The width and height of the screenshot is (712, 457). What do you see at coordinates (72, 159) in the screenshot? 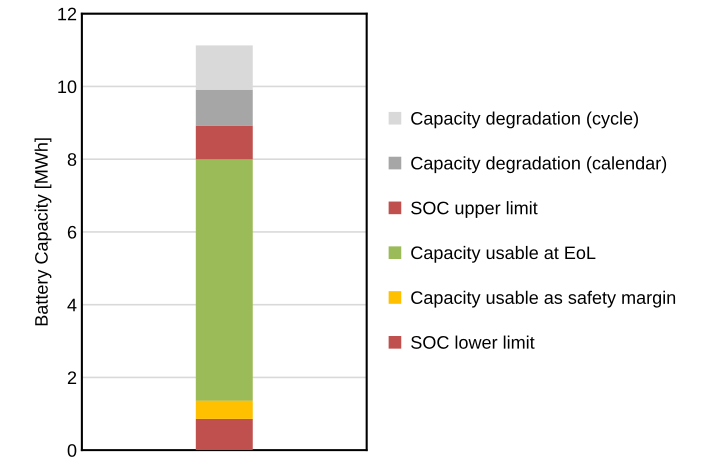
I see `y-tick-label: 8` at bounding box center [72, 159].